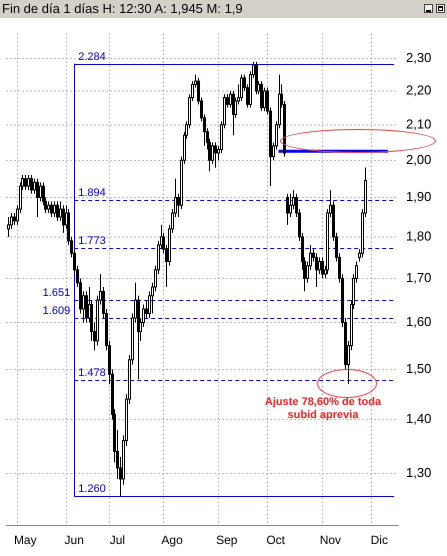 The height and width of the screenshot is (556, 447). Describe the element at coordinates (118, 540) in the screenshot. I see `x-tick-label: Jul` at that location.